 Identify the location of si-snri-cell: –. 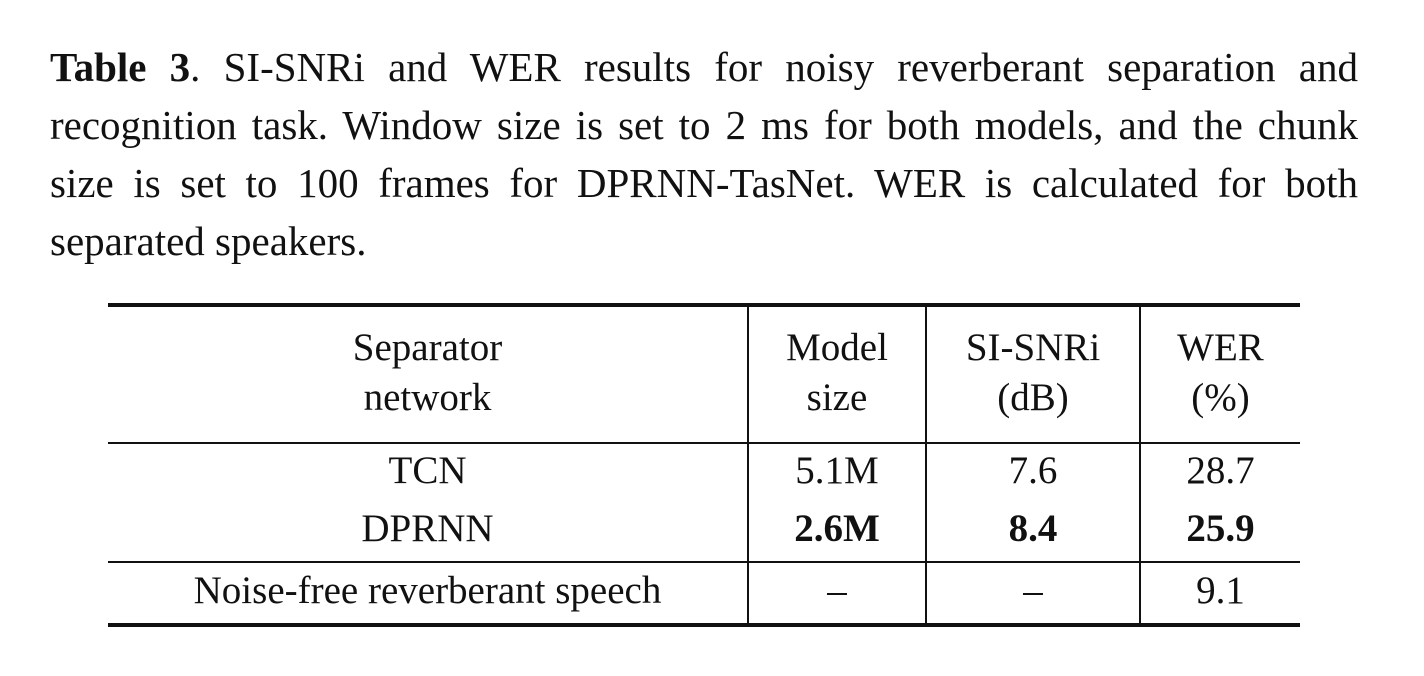
(1033, 590).